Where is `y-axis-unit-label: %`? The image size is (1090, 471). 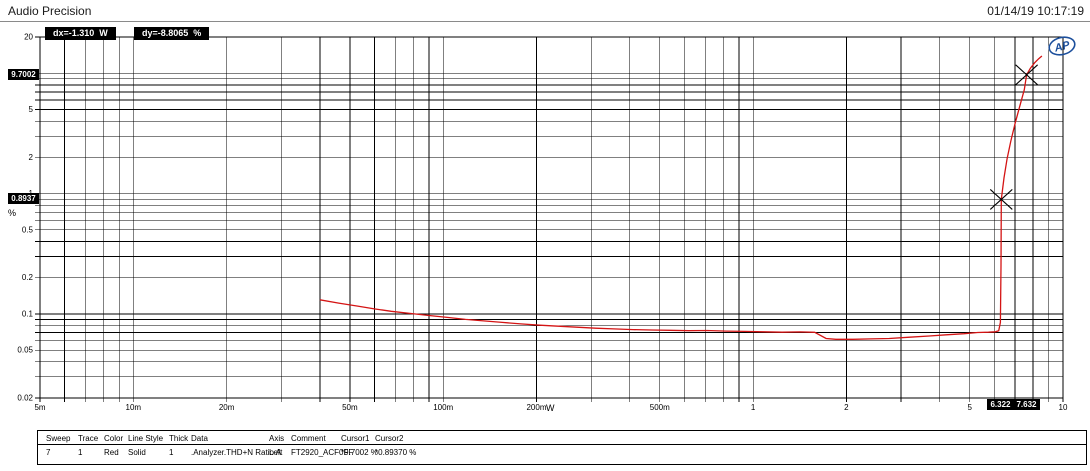
y-axis-unit-label: % is located at coordinates (12, 213).